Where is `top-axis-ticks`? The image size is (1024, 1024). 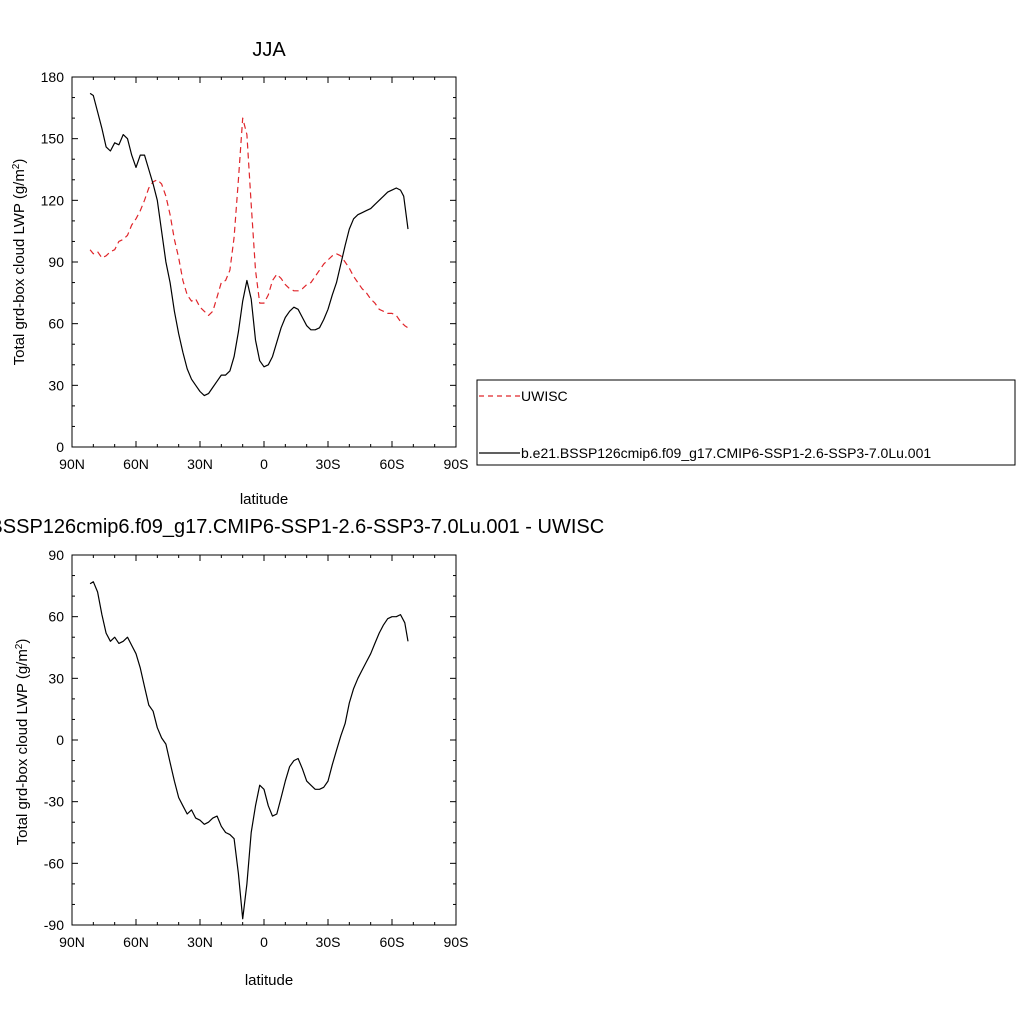
top-axis-ticks is located at coordinates (264, 262).